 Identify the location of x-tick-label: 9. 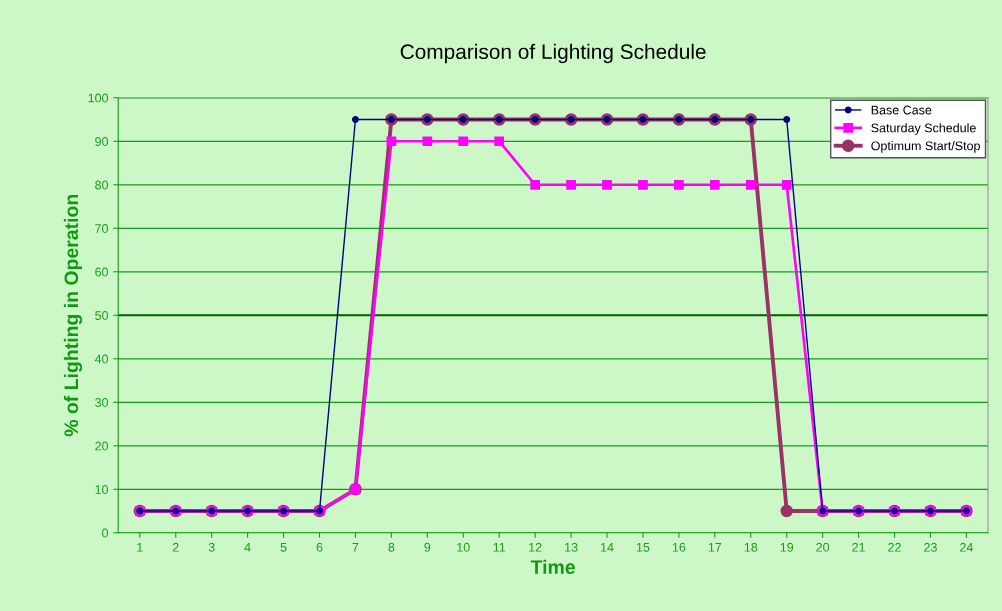
(427, 547).